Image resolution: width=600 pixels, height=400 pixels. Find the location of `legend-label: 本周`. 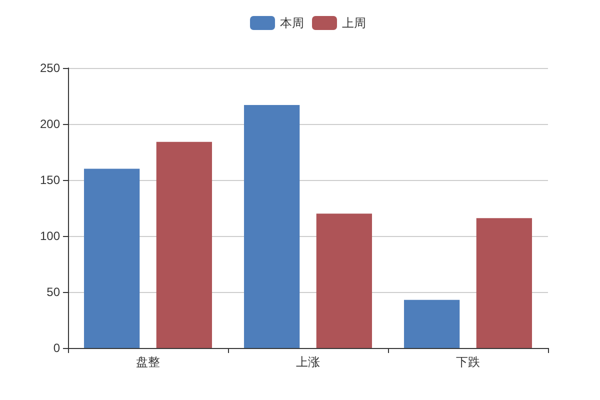

legend-label: 本周 is located at coordinates (292, 23).